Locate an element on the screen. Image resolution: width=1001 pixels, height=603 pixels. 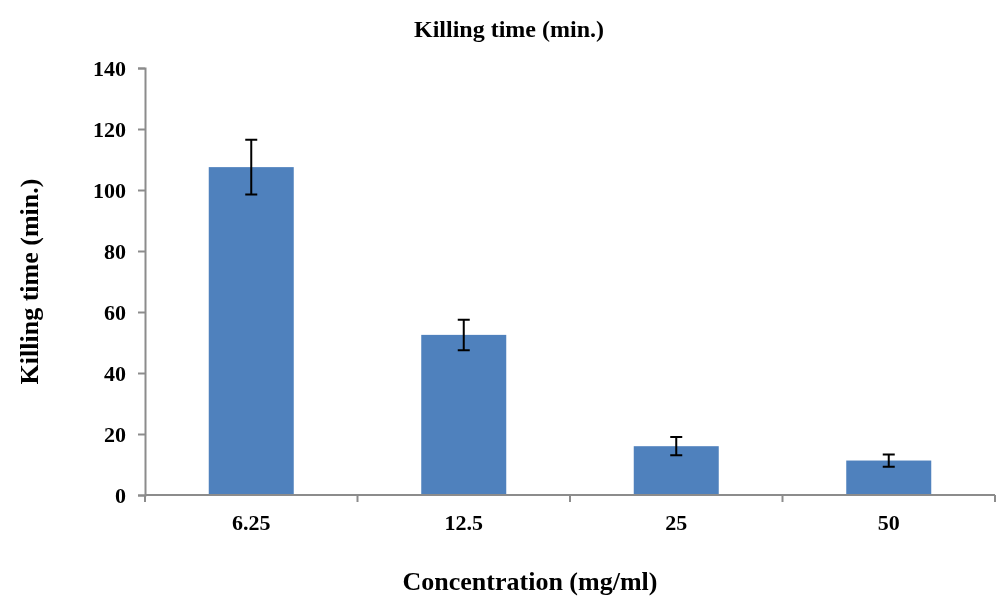
y-tick-label: 20 is located at coordinates (115, 434).